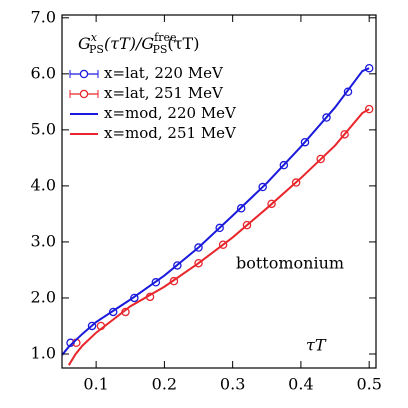 This screenshot has height=408, width=408. Describe the element at coordinates (129, 43) in the screenshot. I see `title-part: (τT)/G` at that location.